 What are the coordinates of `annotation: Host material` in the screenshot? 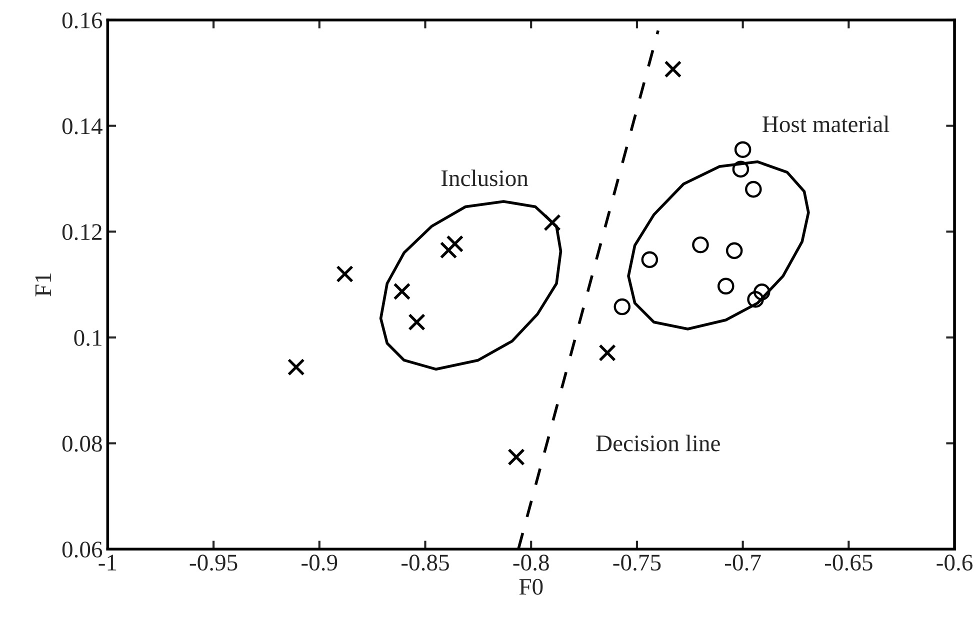 It's located at (826, 124).